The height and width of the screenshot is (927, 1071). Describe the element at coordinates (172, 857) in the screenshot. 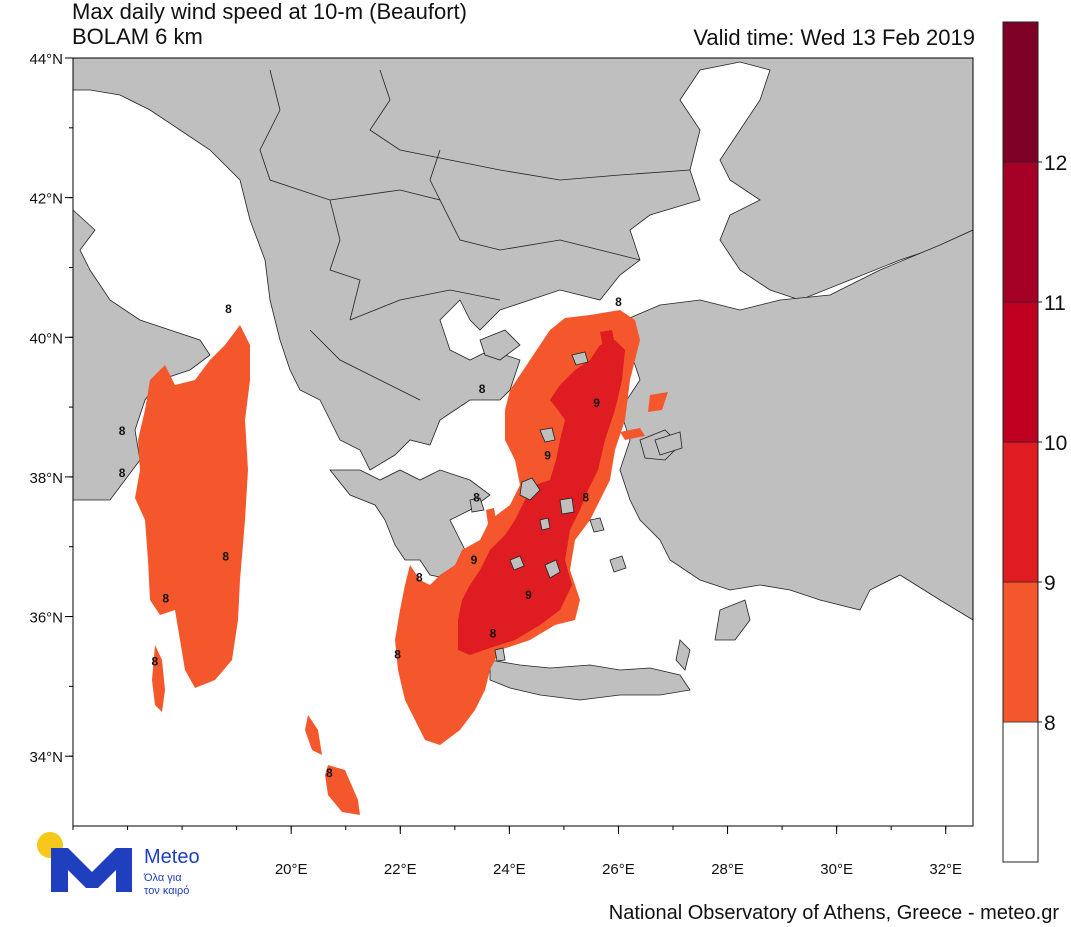

I see `logo-word: Meteo` at that location.